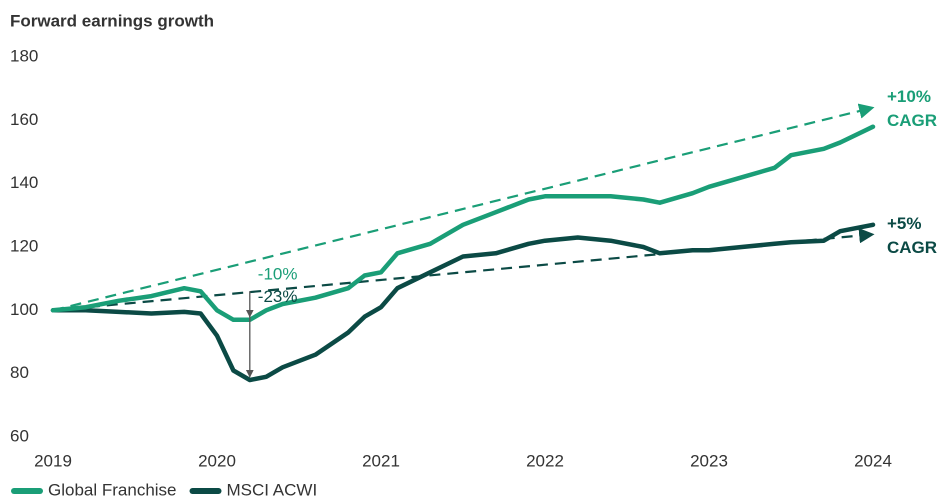 The image size is (951, 501). Describe the element at coordinates (53, 460) in the screenshot. I see `x-tick-label: 2019` at that location.